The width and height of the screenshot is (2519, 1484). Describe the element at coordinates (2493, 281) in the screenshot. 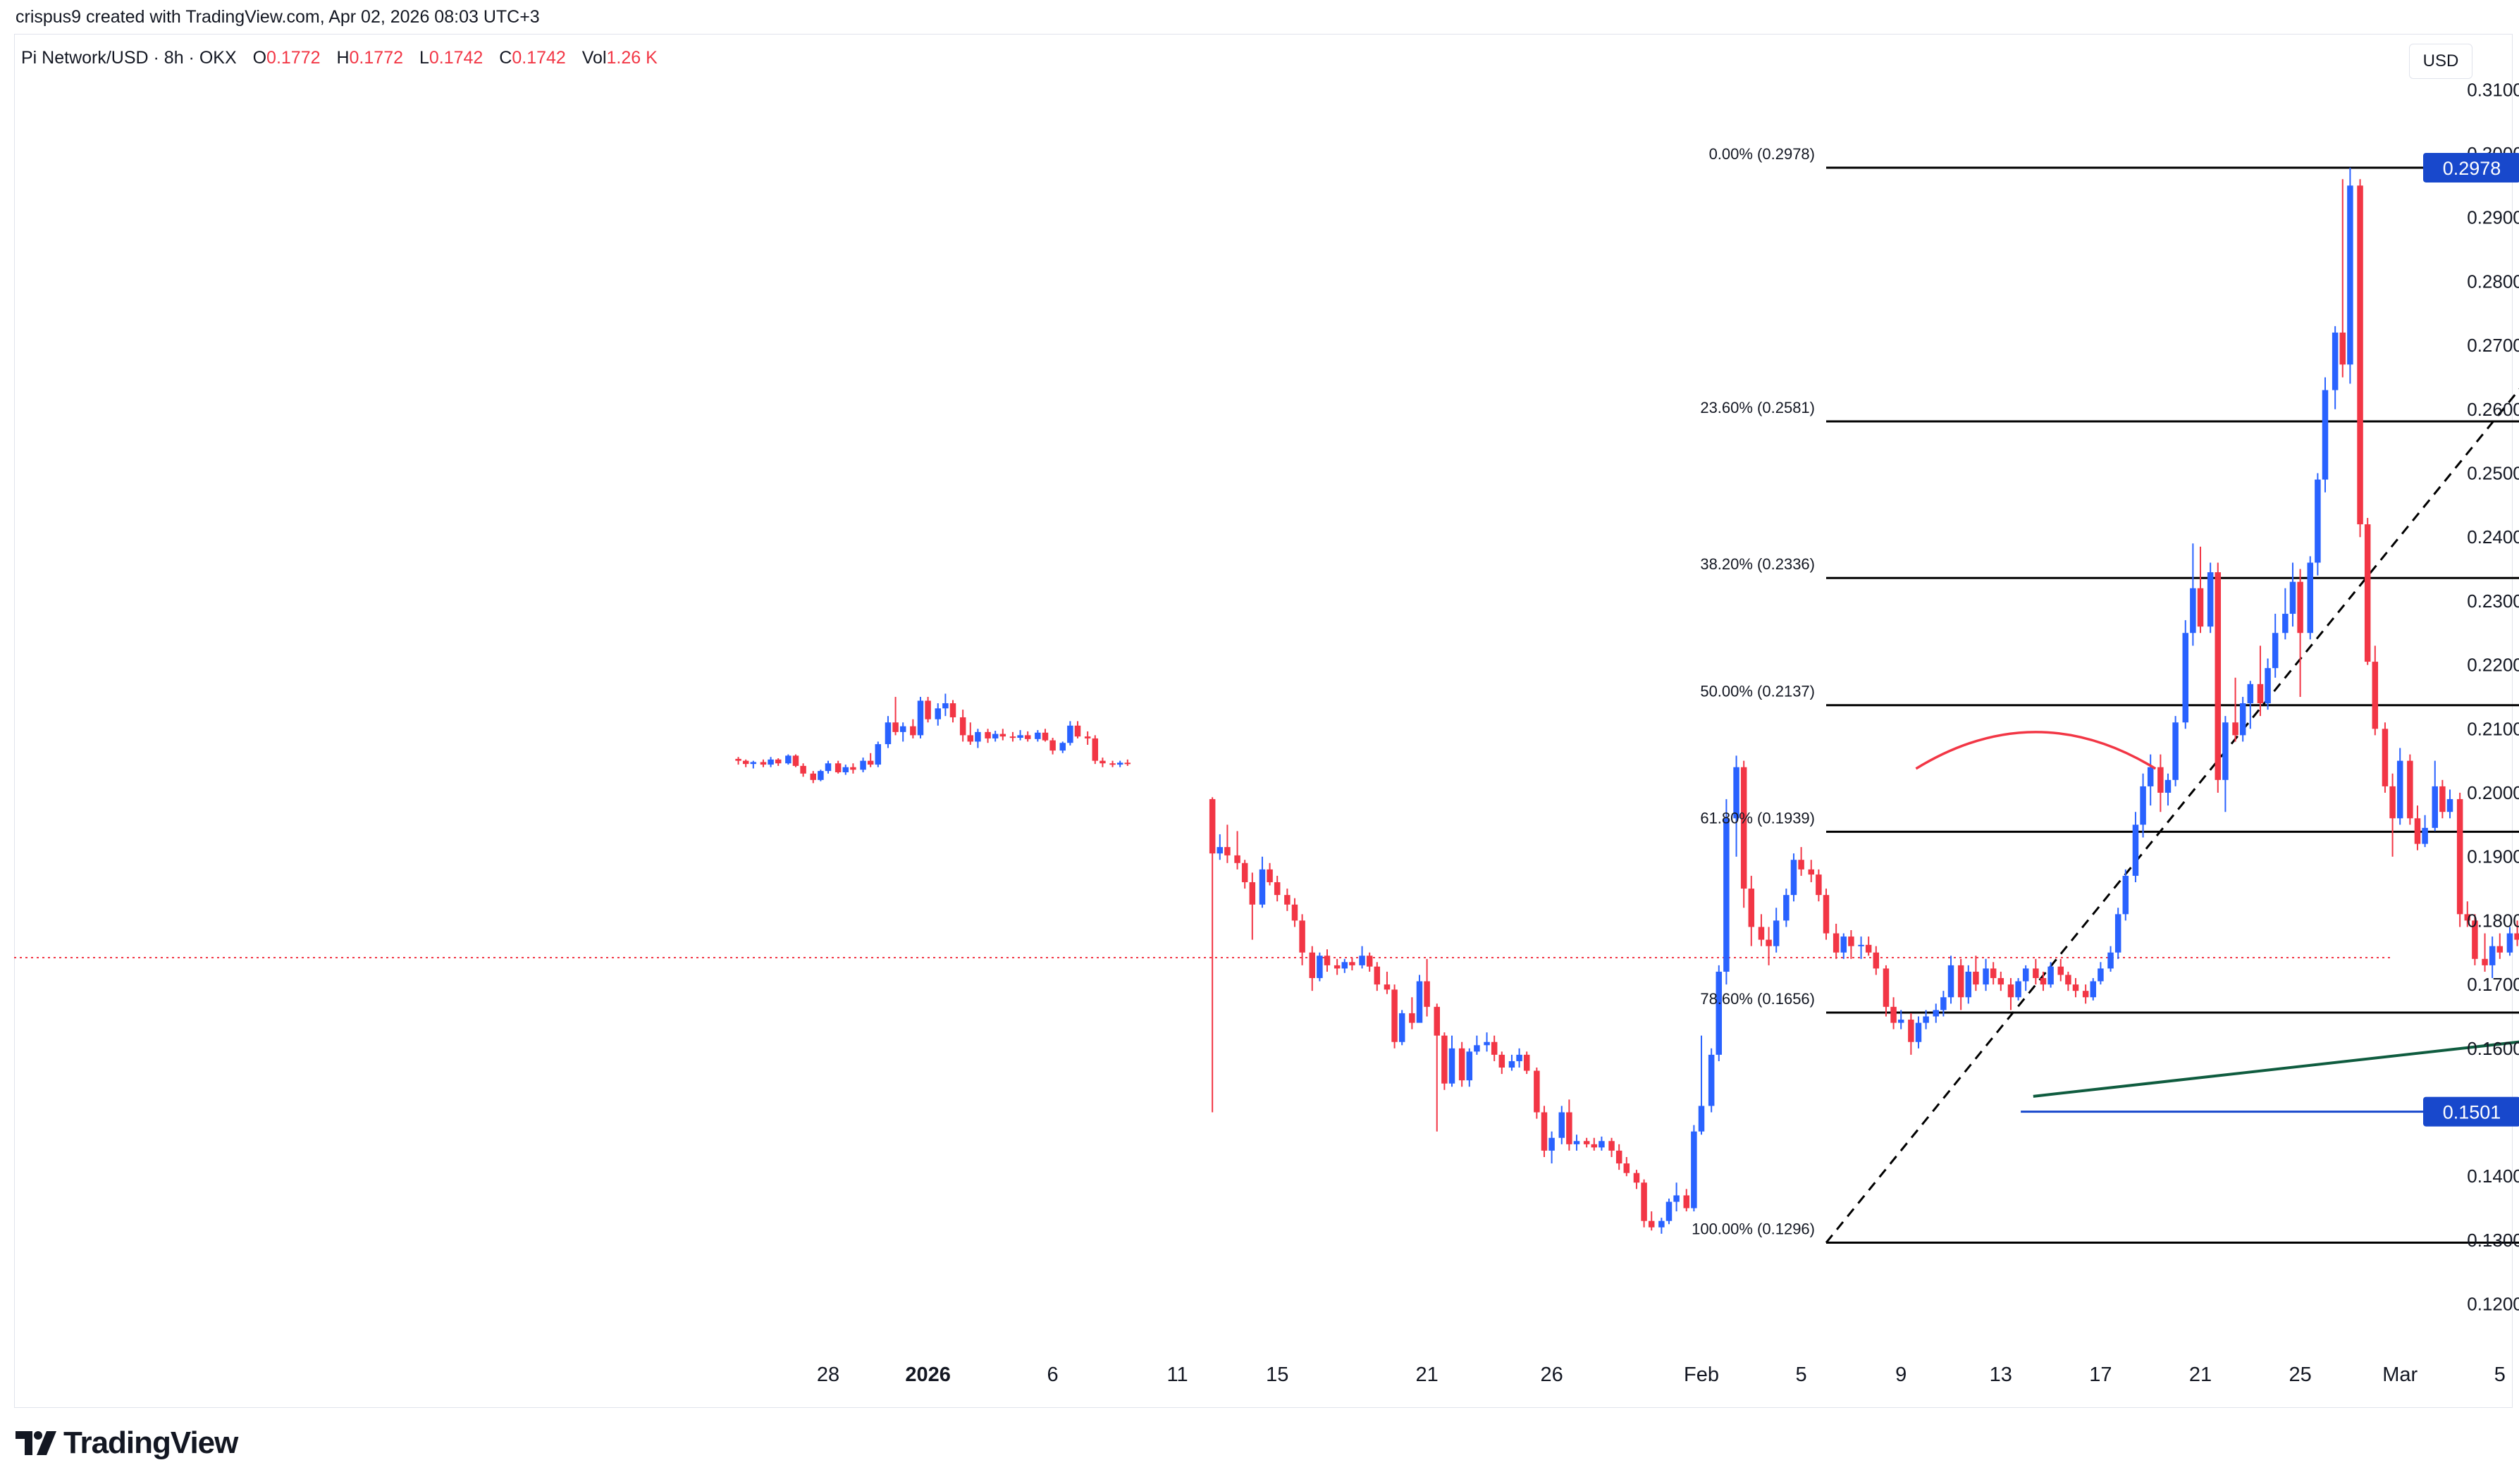

I see `y-tick-label: 0.2800` at that location.